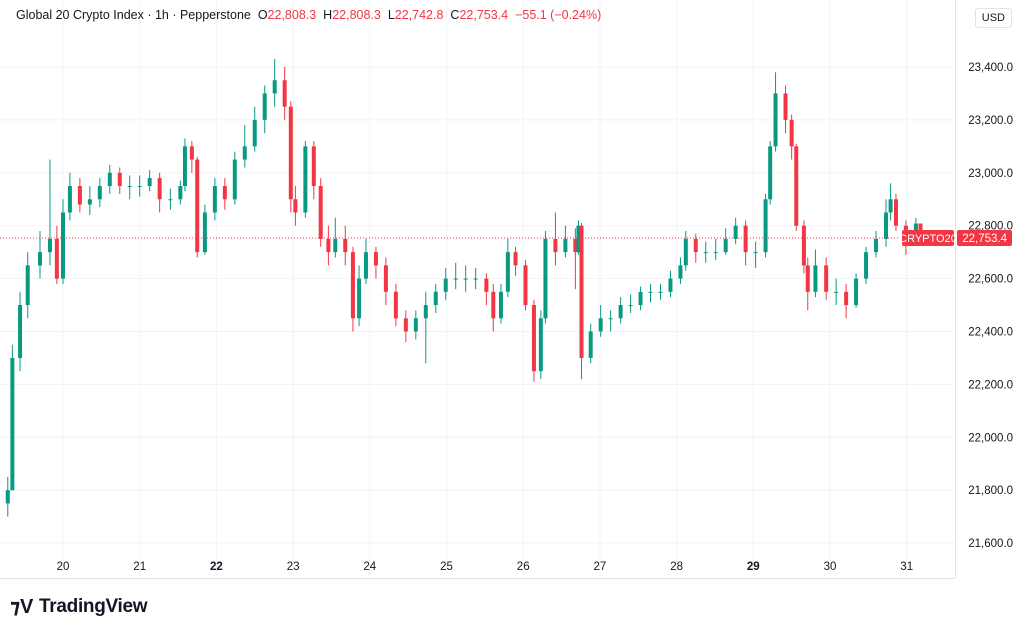 The width and height of the screenshot is (1024, 631). What do you see at coordinates (753, 567) in the screenshot?
I see `time-tick-label: 29` at bounding box center [753, 567].